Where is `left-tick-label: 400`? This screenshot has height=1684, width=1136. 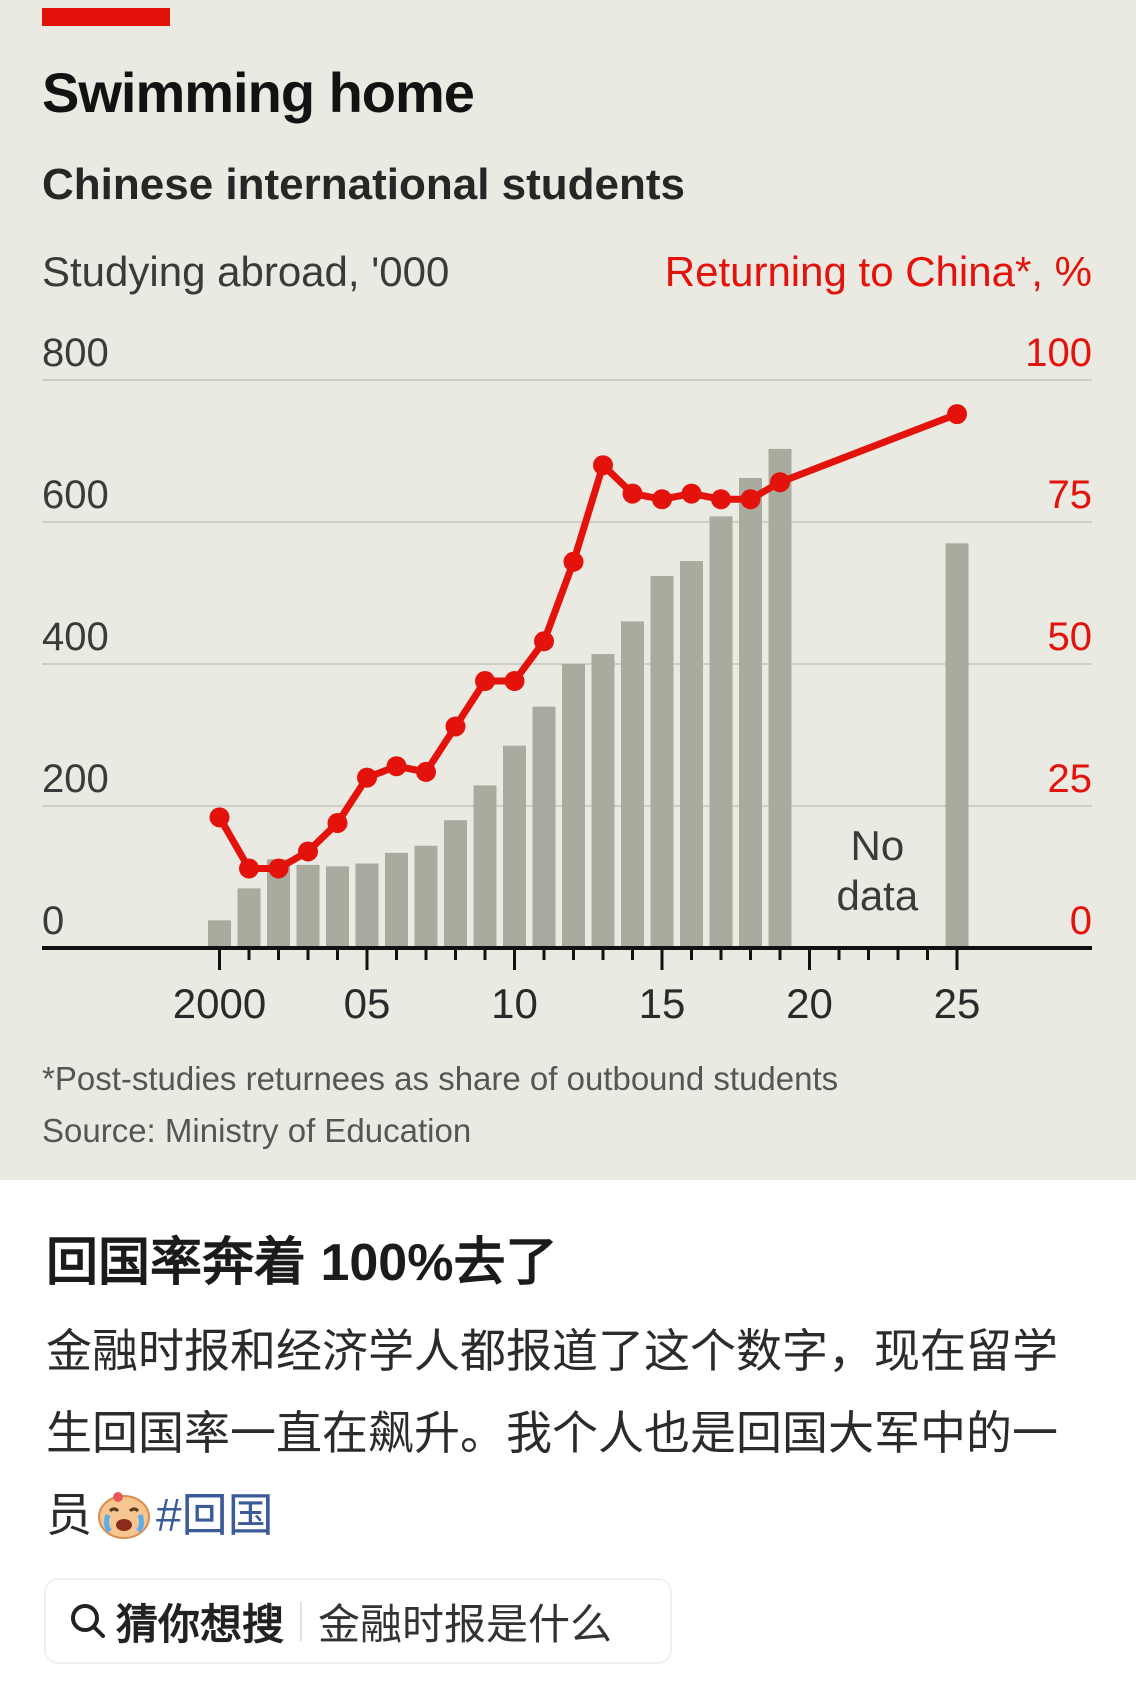
left-tick-label: 400 is located at coordinates (75, 637).